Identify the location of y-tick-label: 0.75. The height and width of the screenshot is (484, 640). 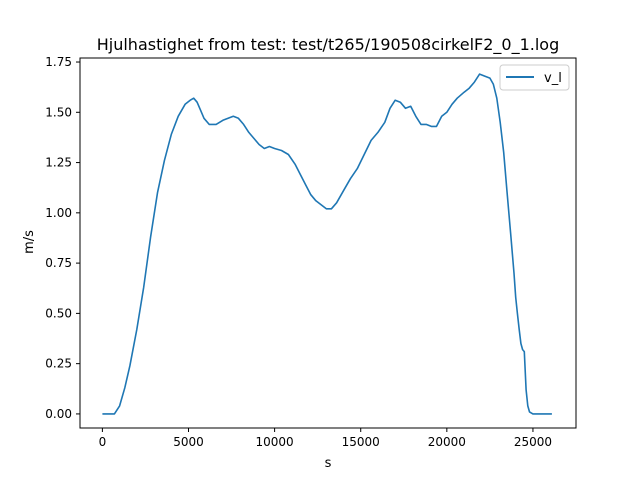
(58, 263).